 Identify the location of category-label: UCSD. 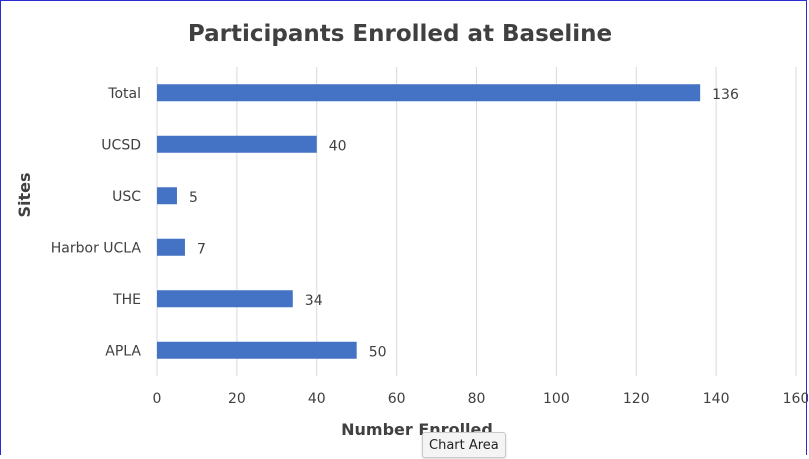
(121, 145).